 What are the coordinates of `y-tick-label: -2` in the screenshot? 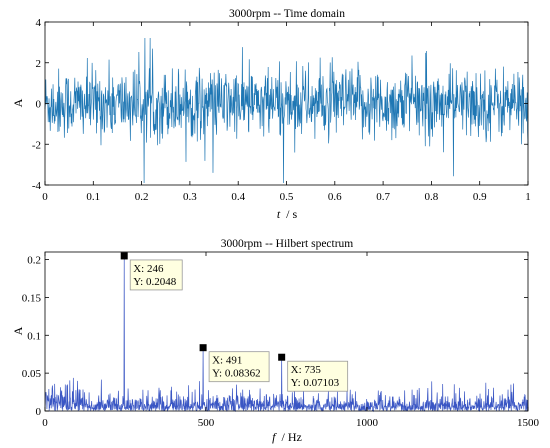 It's located at (36, 145).